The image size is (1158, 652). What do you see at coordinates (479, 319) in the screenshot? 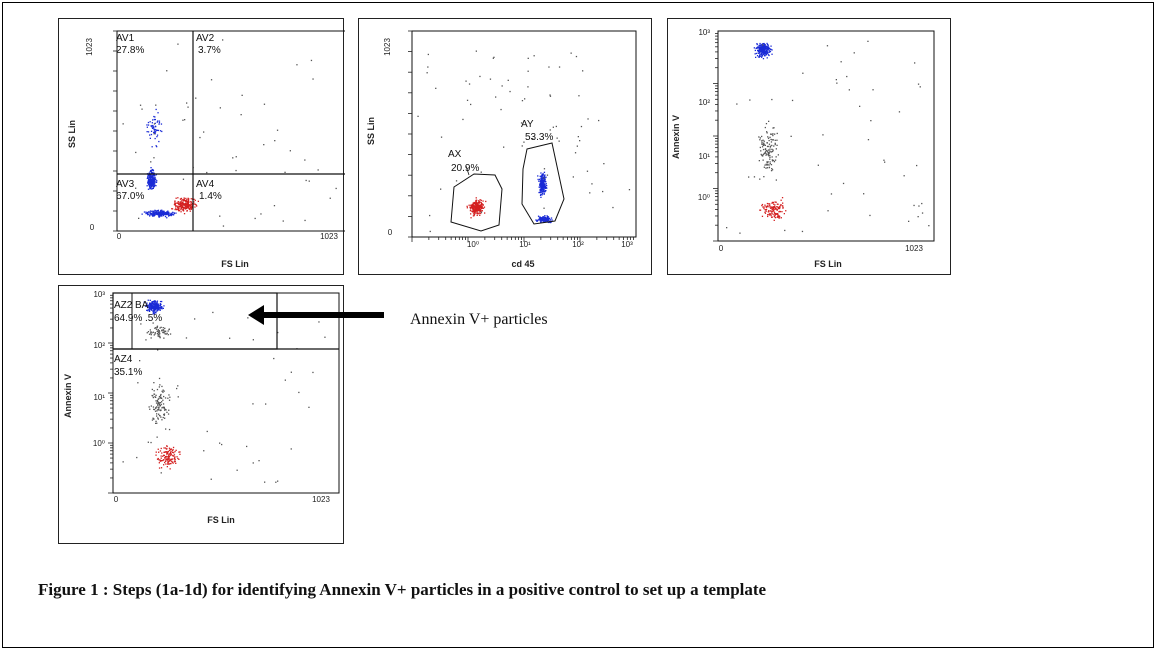
I see `annotation-label: Annexin V+ particles` at bounding box center [479, 319].